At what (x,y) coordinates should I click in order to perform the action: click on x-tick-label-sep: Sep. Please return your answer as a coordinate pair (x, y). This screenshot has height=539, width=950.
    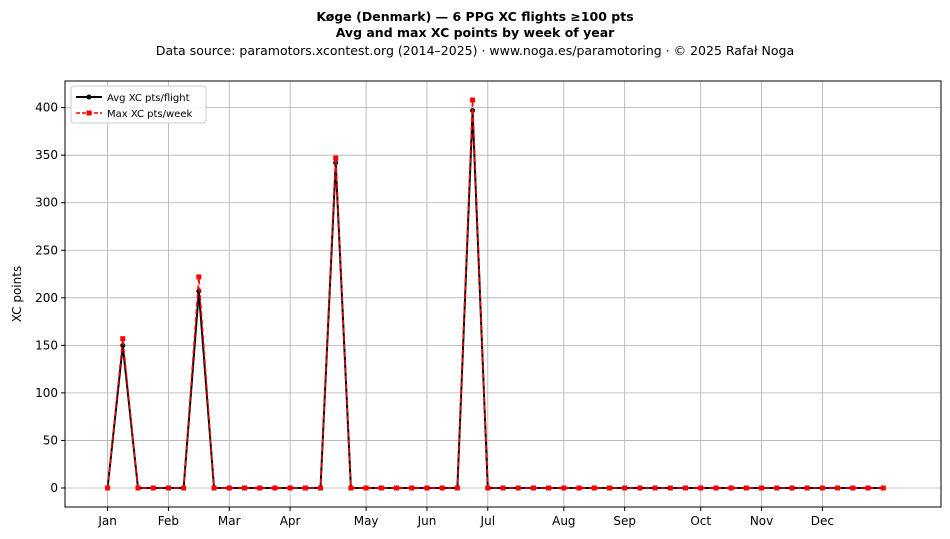
    Looking at the image, I should click on (624, 521).